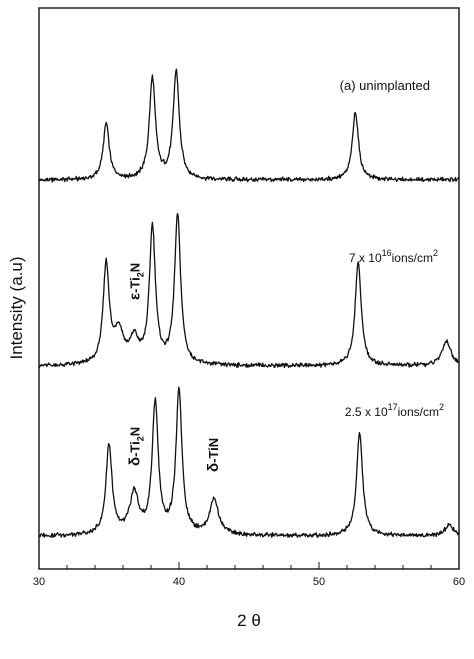 The height and width of the screenshot is (659, 474). Describe the element at coordinates (16, 308) in the screenshot. I see `y-axis-title: Intensity (a.u)` at that location.